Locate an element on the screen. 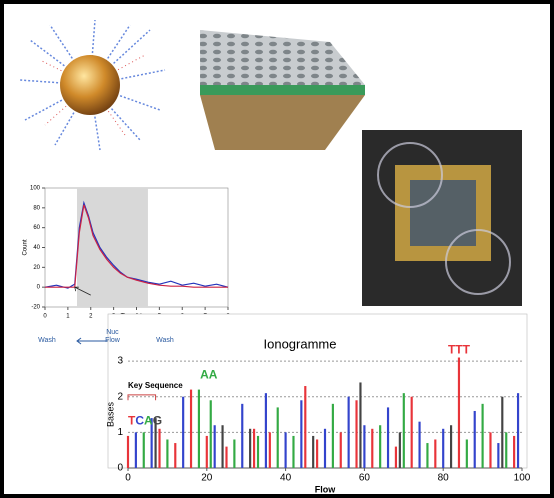  y-tick-label: 60 is located at coordinates (36, 228).